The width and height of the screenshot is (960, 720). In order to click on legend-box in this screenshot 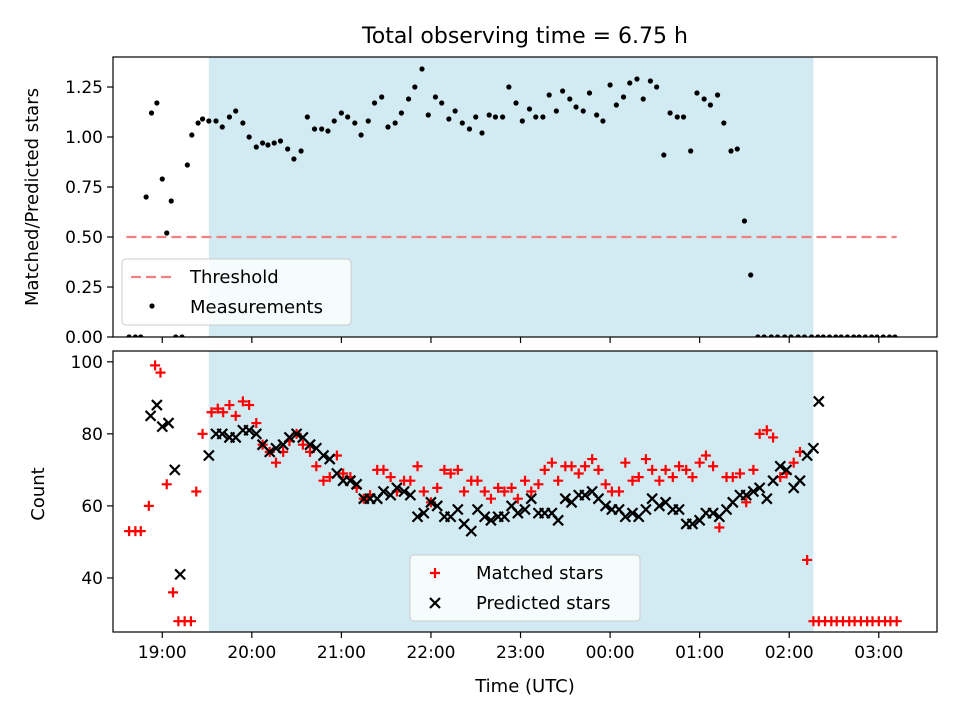, I will do `click(525, 588)`.